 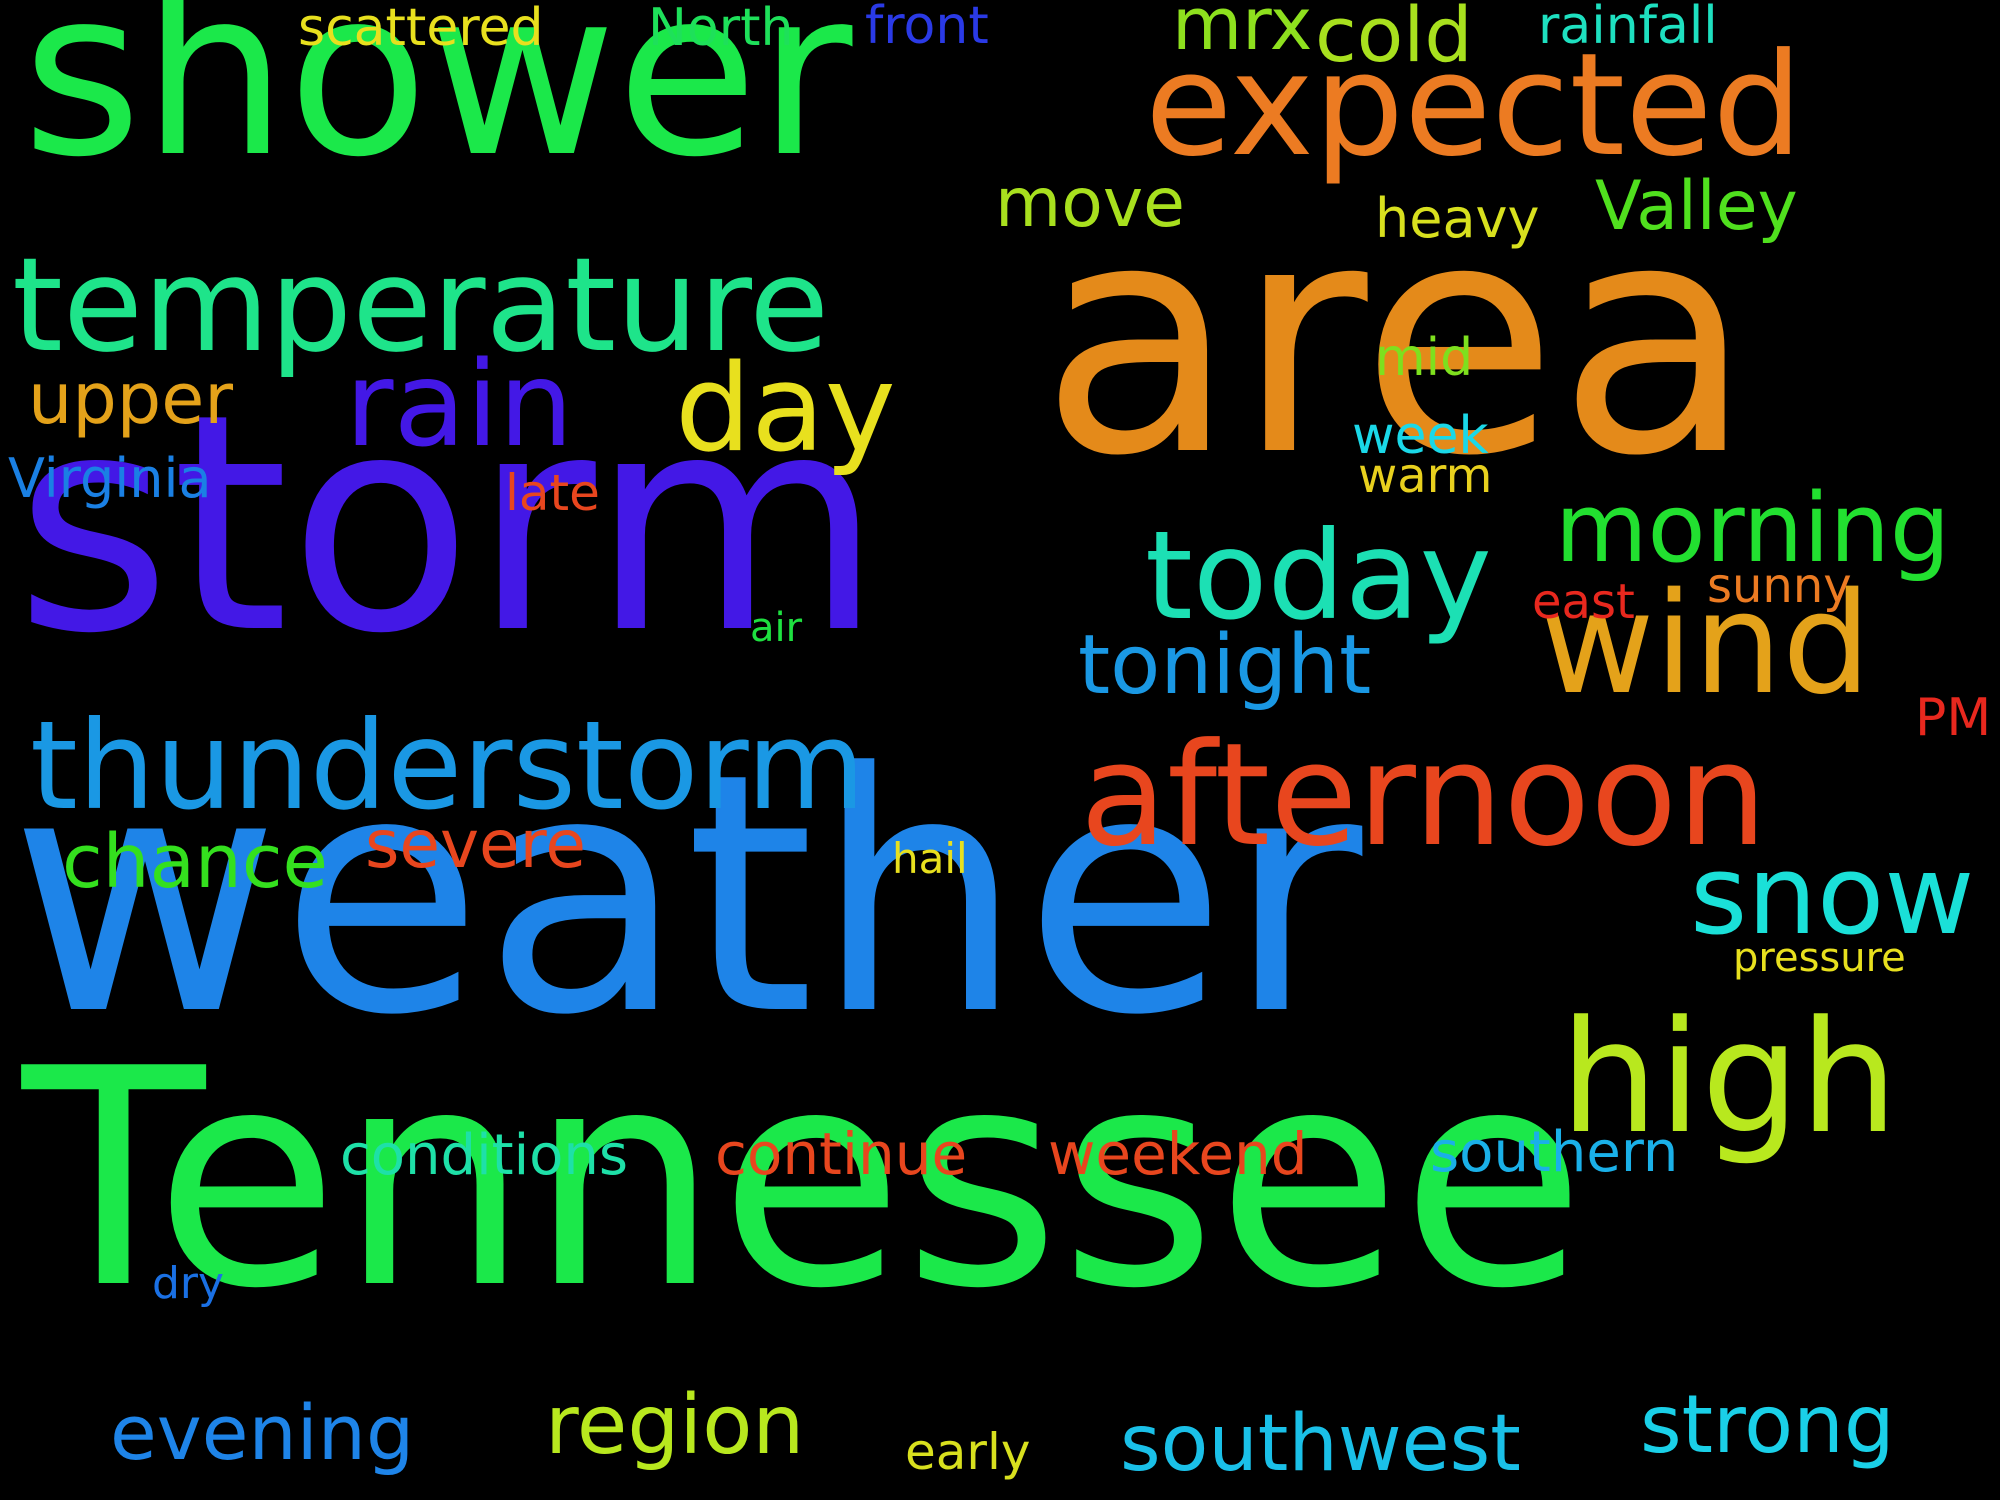 I want to click on word-front: front, so click(x=927, y=28).